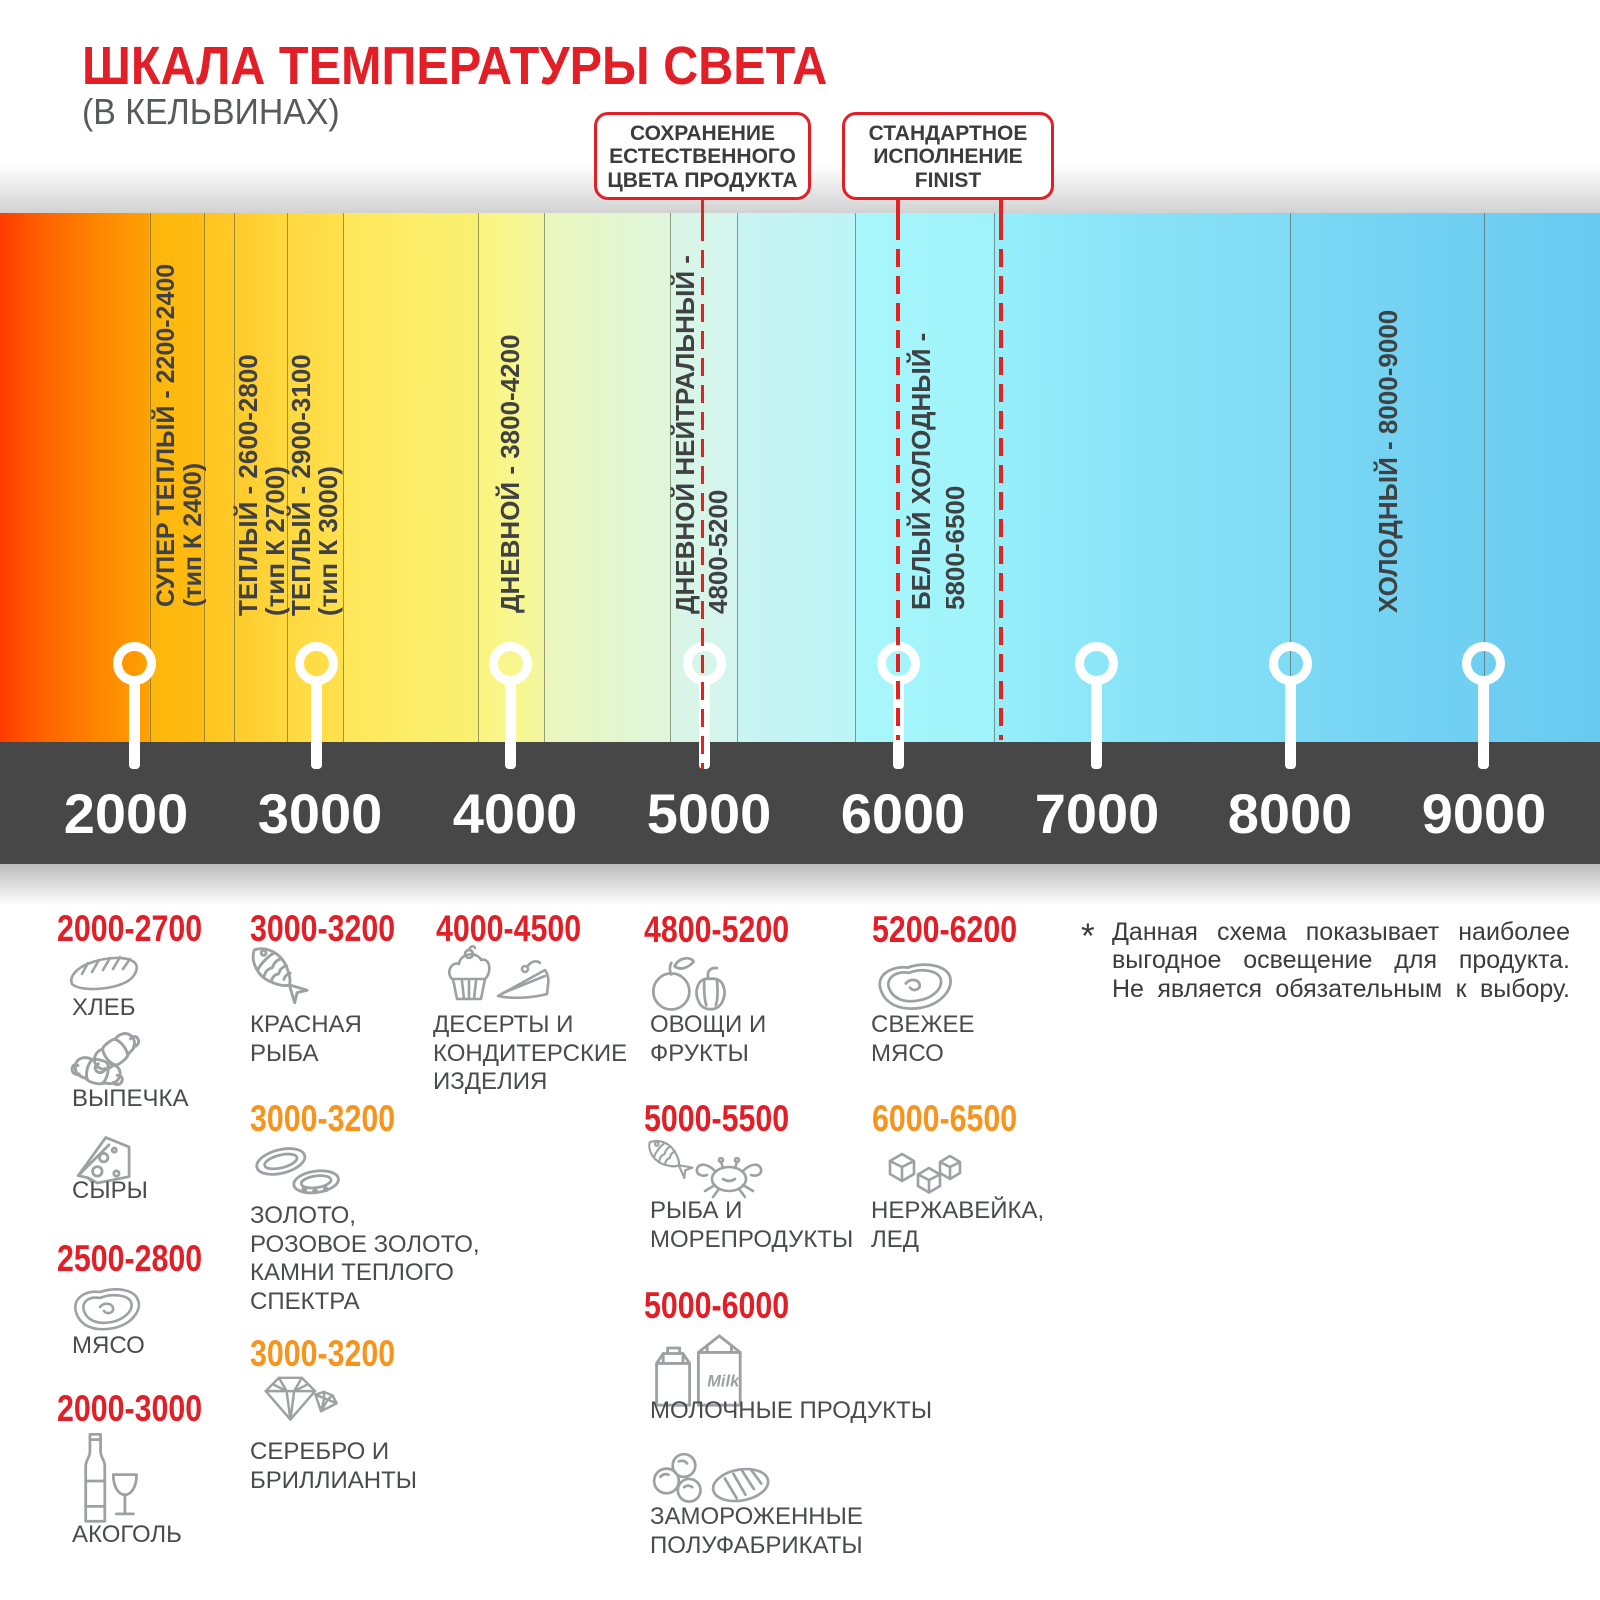 The width and height of the screenshot is (1600, 1600). What do you see at coordinates (723, 1381) in the screenshot?
I see `svg-text: Milk` at bounding box center [723, 1381].